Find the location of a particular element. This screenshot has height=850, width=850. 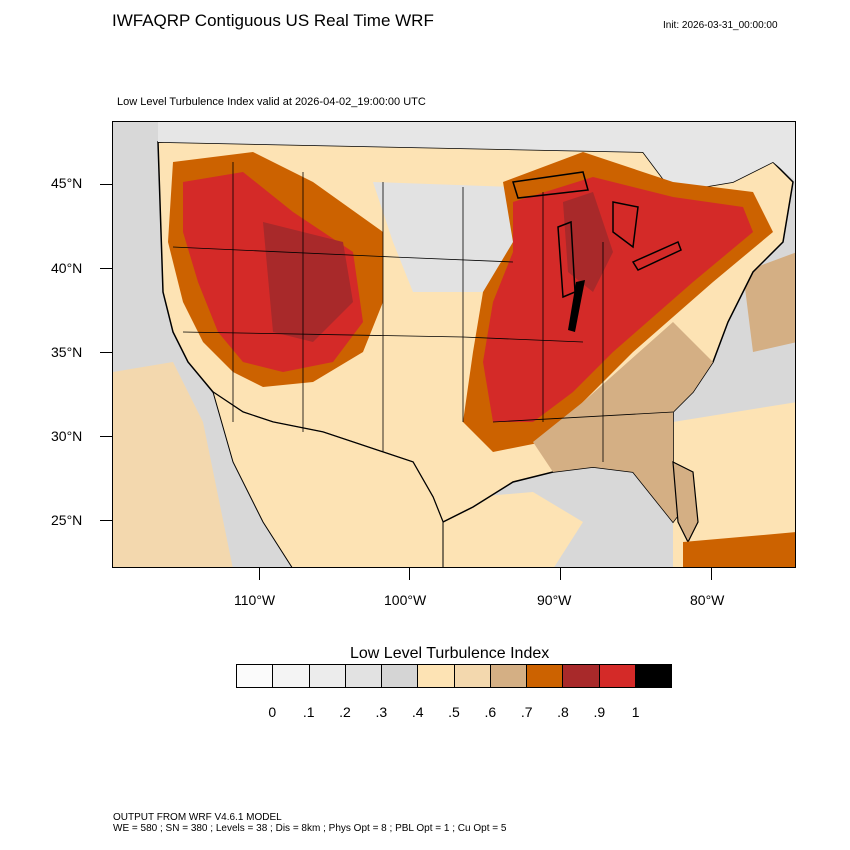

caribbean-orange-field is located at coordinates (739, 549).